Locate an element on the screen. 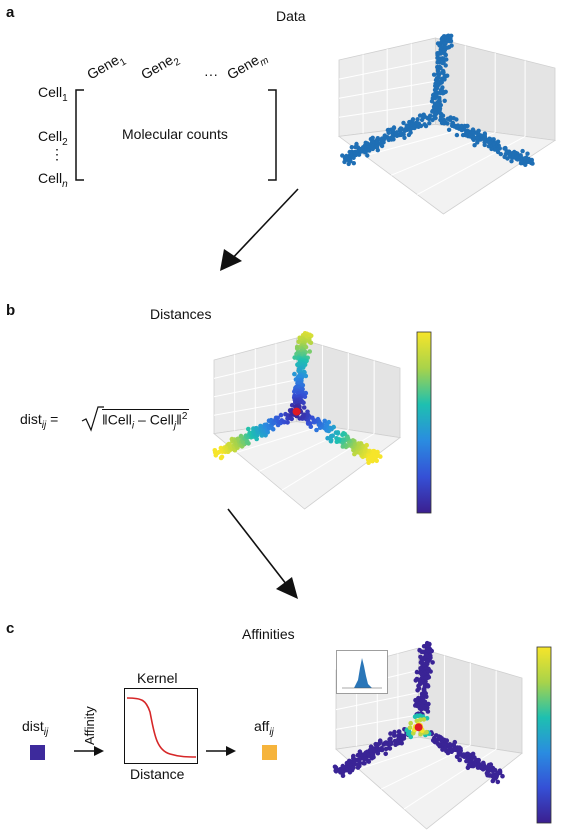  sqrt-sign is located at coordinates (92, 419).